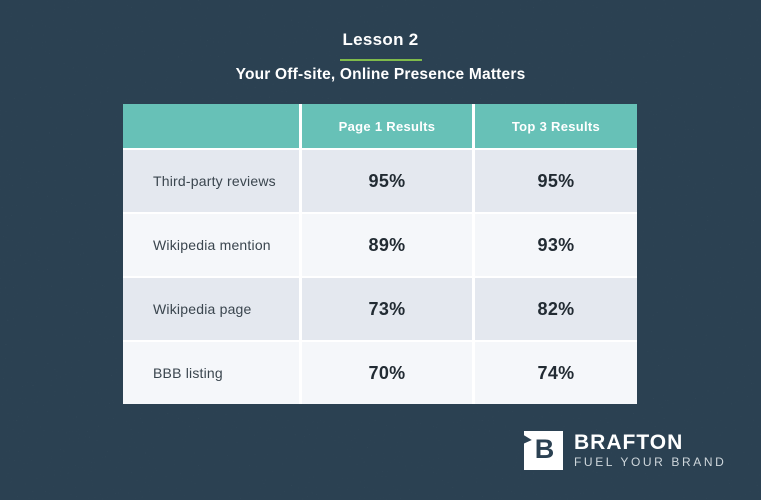 This screenshot has width=761, height=500. What do you see at coordinates (211, 181) in the screenshot?
I see `table-row-label: Third-party reviews` at bounding box center [211, 181].